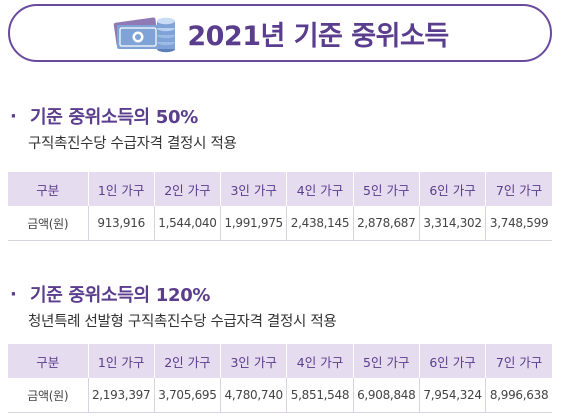 The image size is (563, 417). I want to click on table-cell: 2,193,397, so click(121, 395).